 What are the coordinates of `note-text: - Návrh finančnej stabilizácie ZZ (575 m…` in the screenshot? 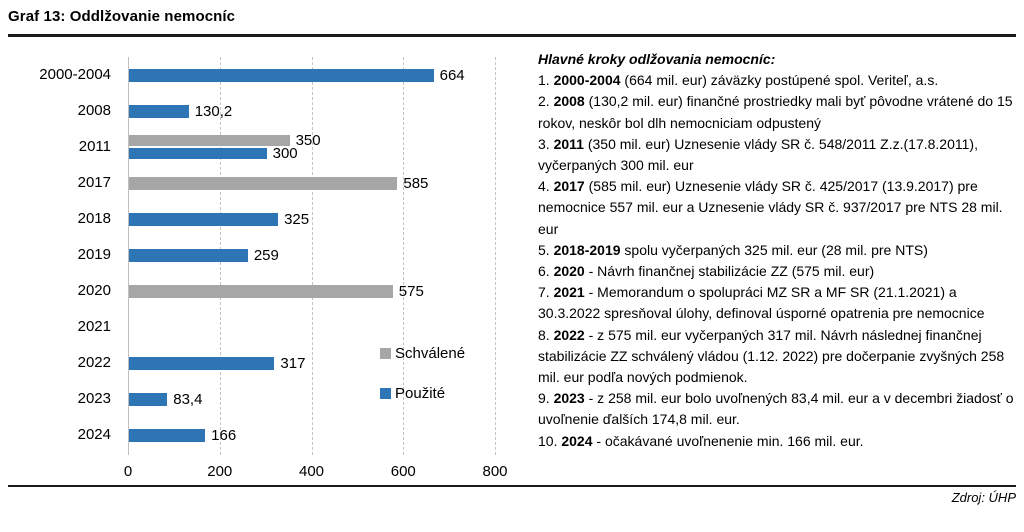 It's located at (729, 271).